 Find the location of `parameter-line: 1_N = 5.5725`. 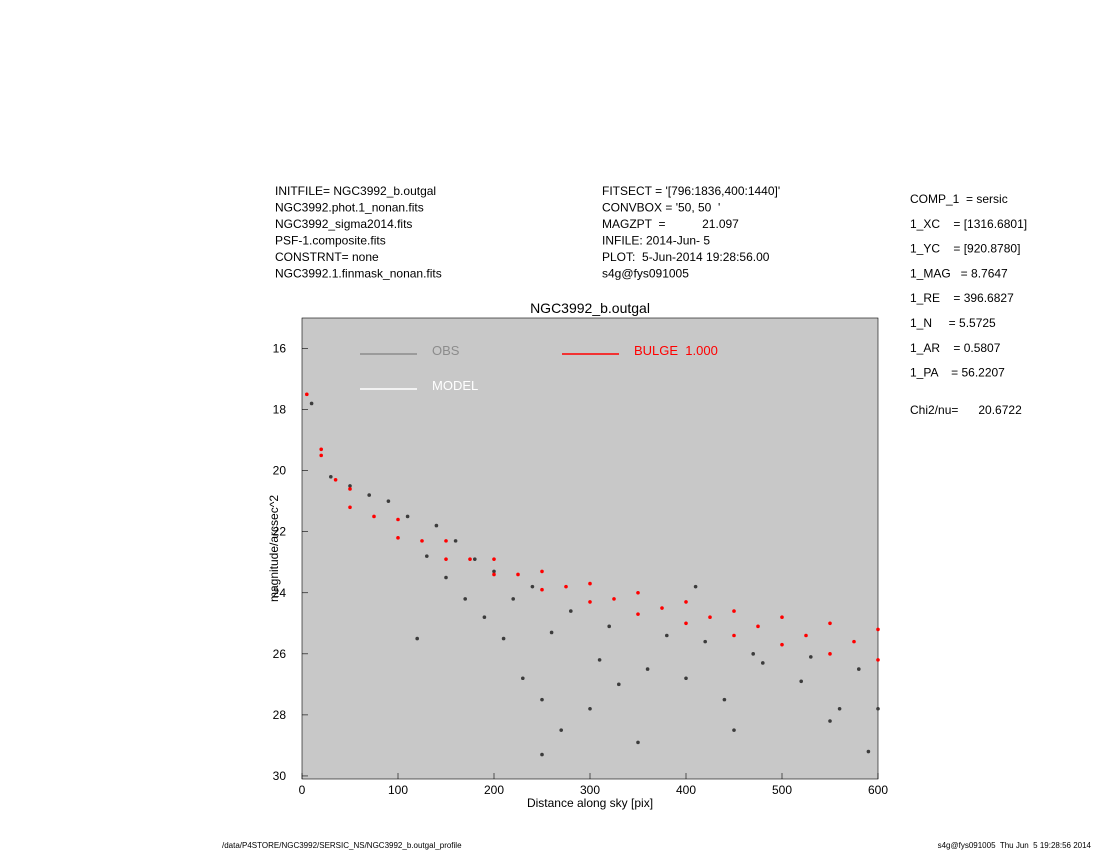

parameter-line: 1_N = 5.5725 is located at coordinates (953, 323).